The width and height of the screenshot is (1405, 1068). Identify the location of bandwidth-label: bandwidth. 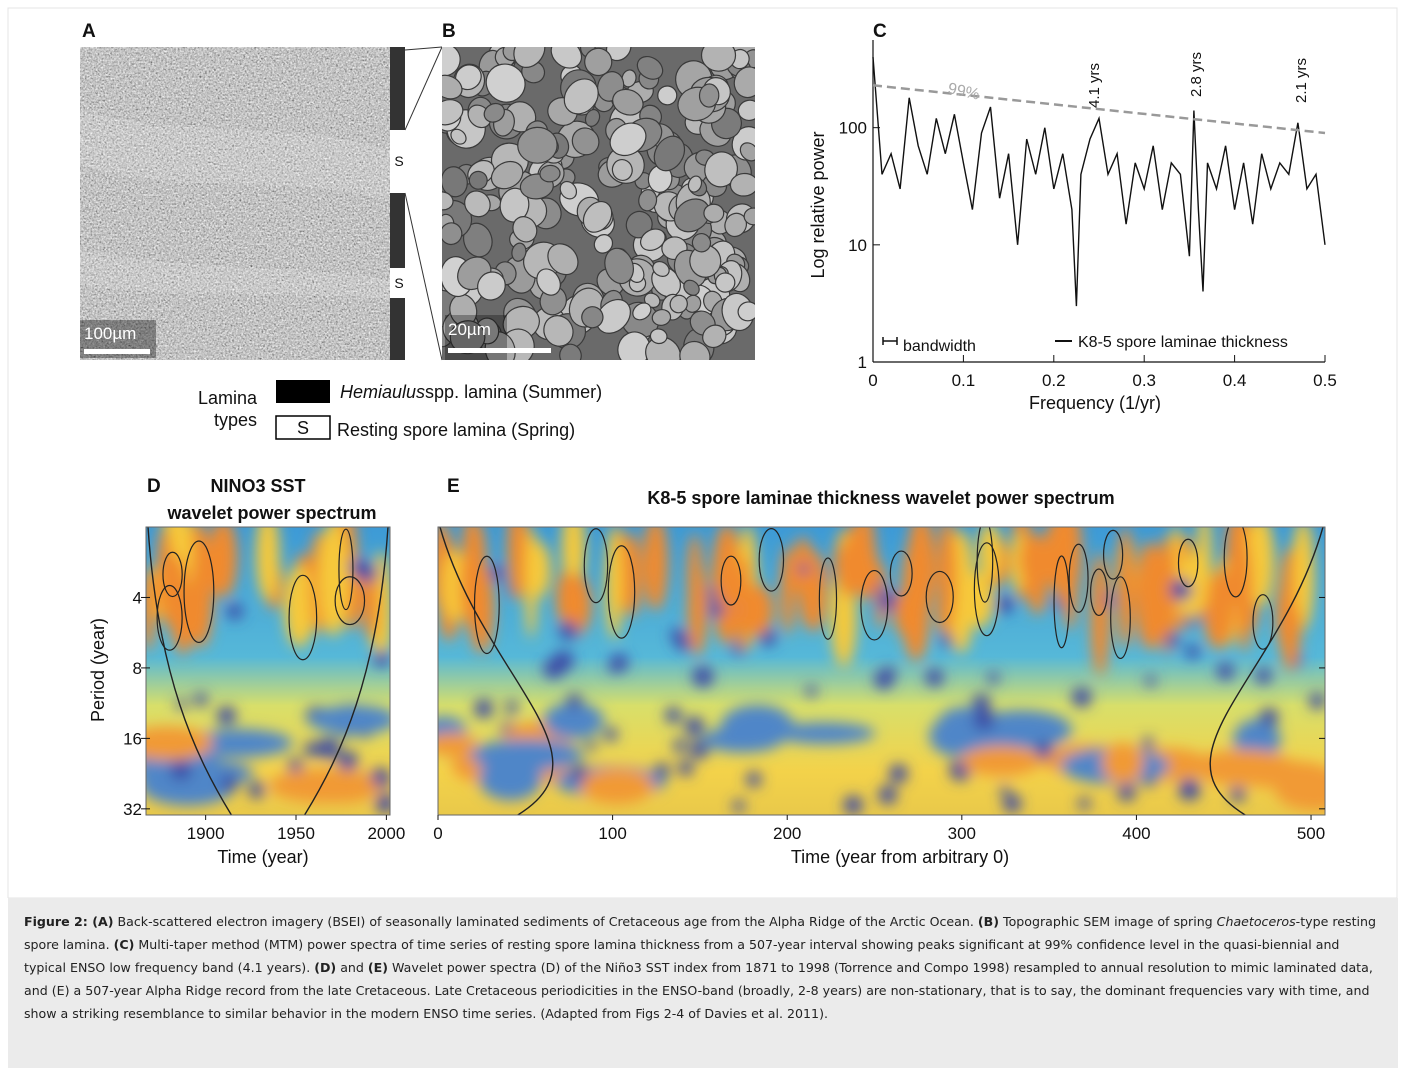
(939, 346).